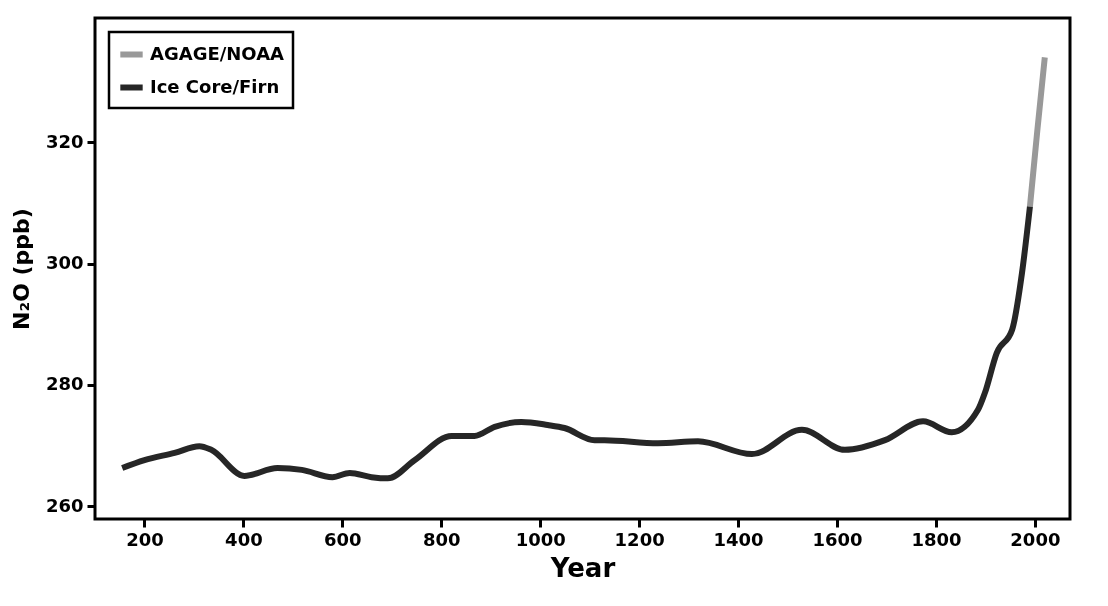 This screenshot has height=606, width=1108. What do you see at coordinates (244, 539) in the screenshot?
I see `x-tick-label: 400` at bounding box center [244, 539].